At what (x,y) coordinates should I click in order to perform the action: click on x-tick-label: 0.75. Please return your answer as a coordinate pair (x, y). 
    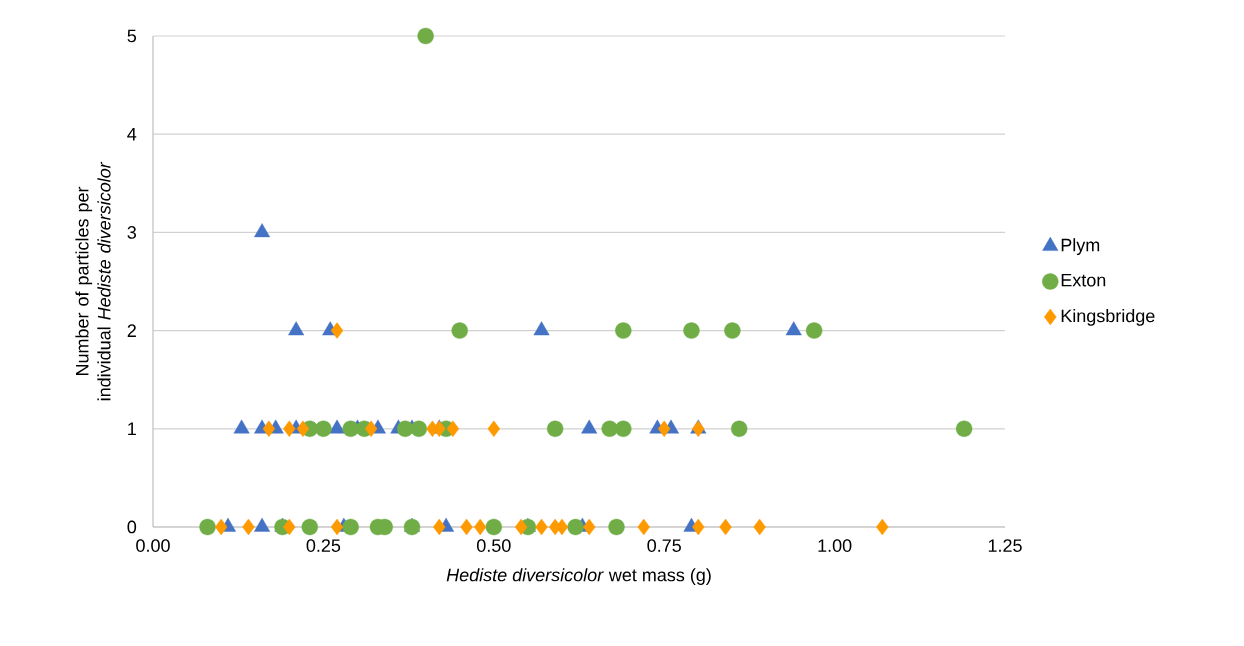
    Looking at the image, I should click on (664, 545).